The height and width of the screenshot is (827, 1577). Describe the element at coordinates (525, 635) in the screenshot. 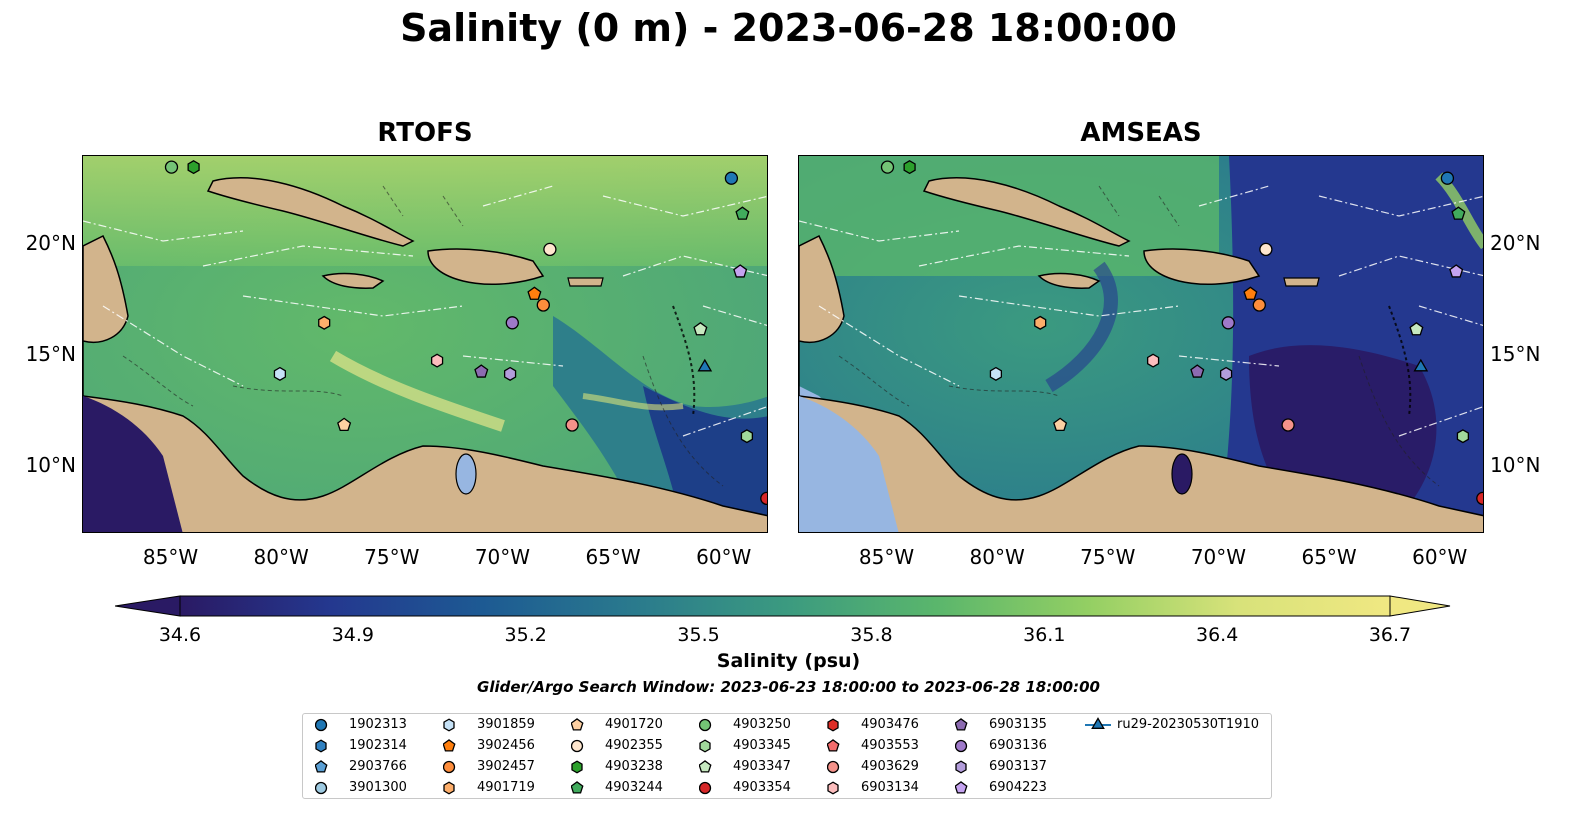

I see `colorbar-tick-label: 35.2` at that location.